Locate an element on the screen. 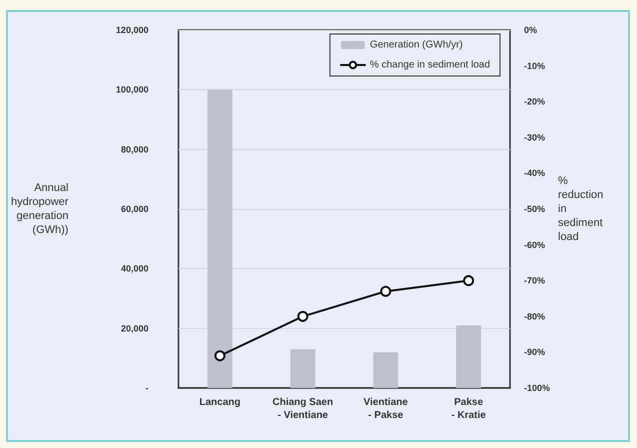 Image resolution: width=637 pixels, height=448 pixels. legend-label: Generation (GWh/yr) is located at coordinates (416, 45).